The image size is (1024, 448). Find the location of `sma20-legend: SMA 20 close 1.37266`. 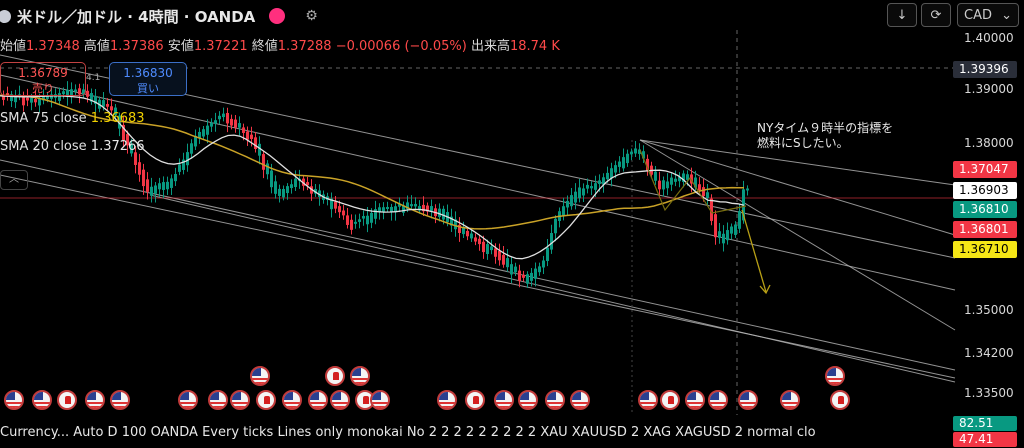

sma20-legend: SMA 20 close 1.37266 is located at coordinates (72, 146).